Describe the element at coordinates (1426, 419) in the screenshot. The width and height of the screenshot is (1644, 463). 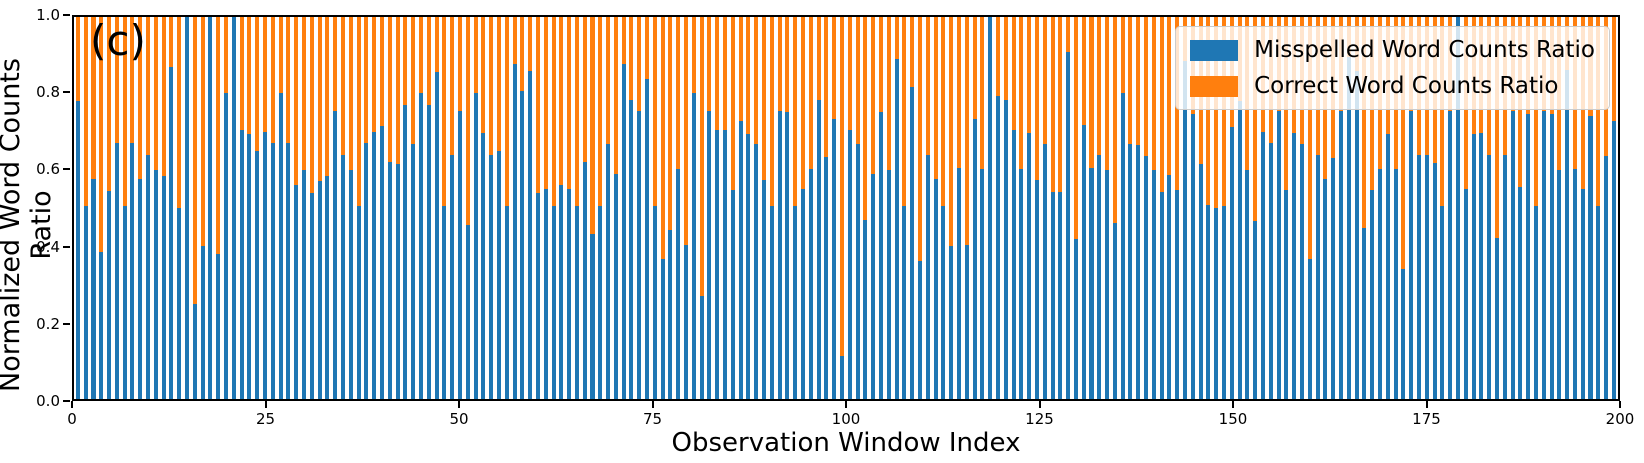
I see `x-tick-label: 175` at that location.